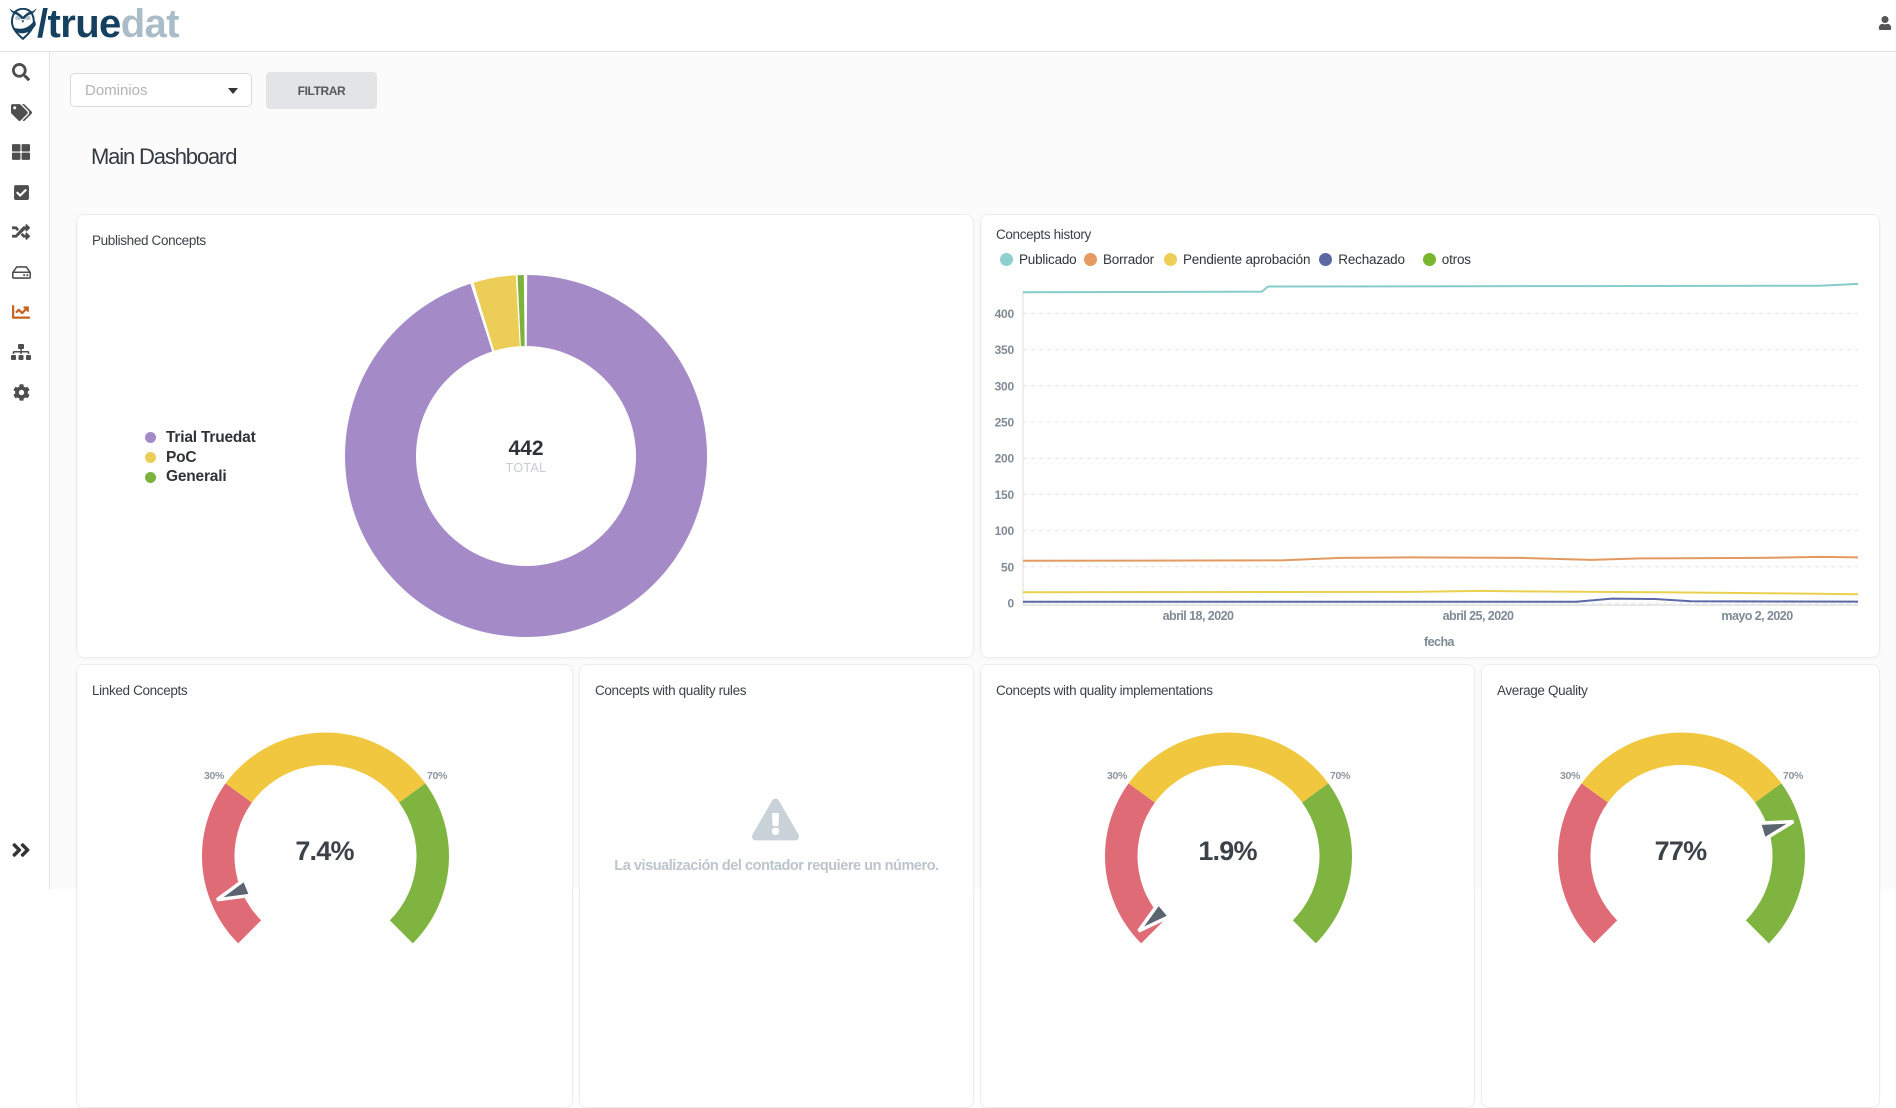 This screenshot has width=1896, height=1108. Describe the element at coordinates (1005, 386) in the screenshot. I see `svg-text: 300` at that location.